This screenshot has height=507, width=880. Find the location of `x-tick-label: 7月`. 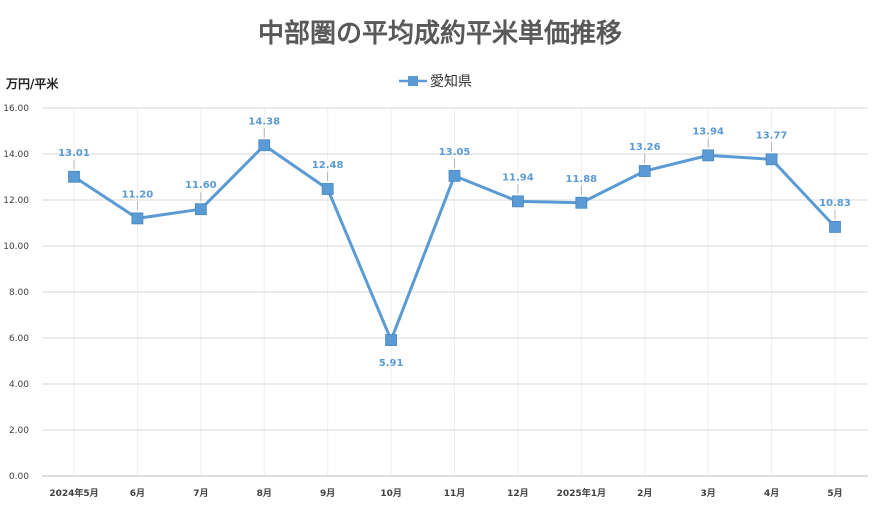

x-tick-label: 7月 is located at coordinates (200, 493).